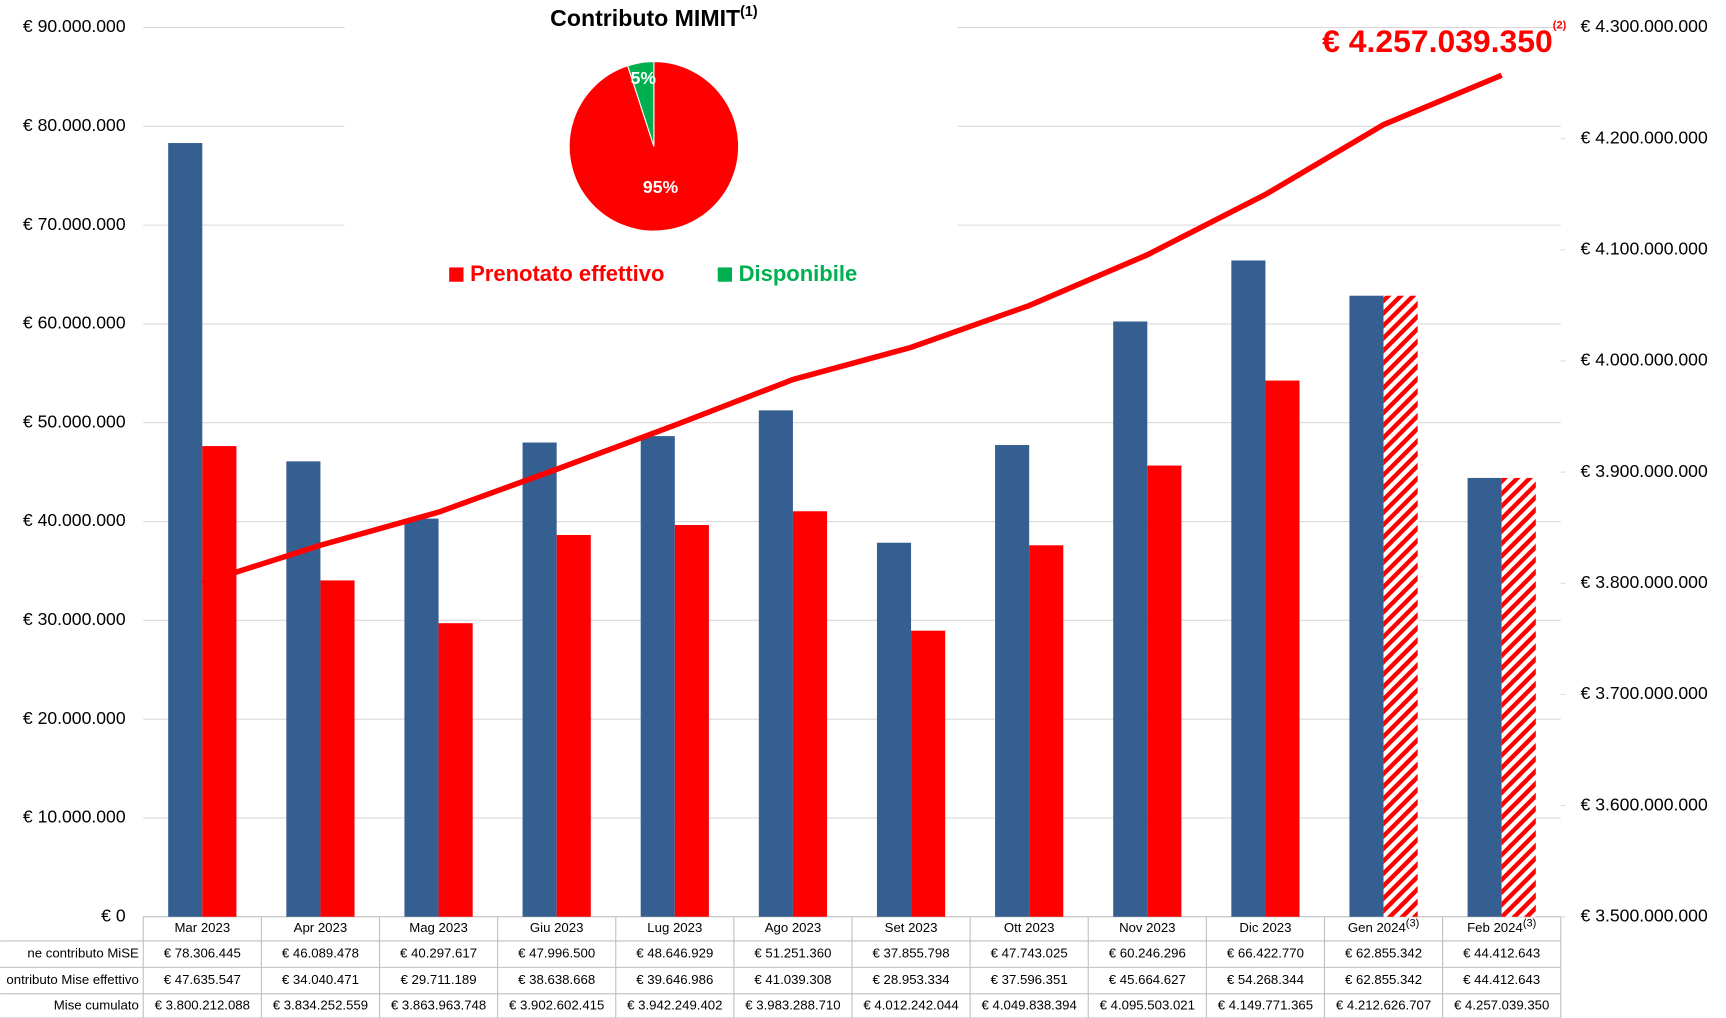 Image resolution: width=1726 pixels, height=1018 pixels. Describe the element at coordinates (645, 18) in the screenshot. I see `pie-title-text: Contributo MIMIT` at that location.